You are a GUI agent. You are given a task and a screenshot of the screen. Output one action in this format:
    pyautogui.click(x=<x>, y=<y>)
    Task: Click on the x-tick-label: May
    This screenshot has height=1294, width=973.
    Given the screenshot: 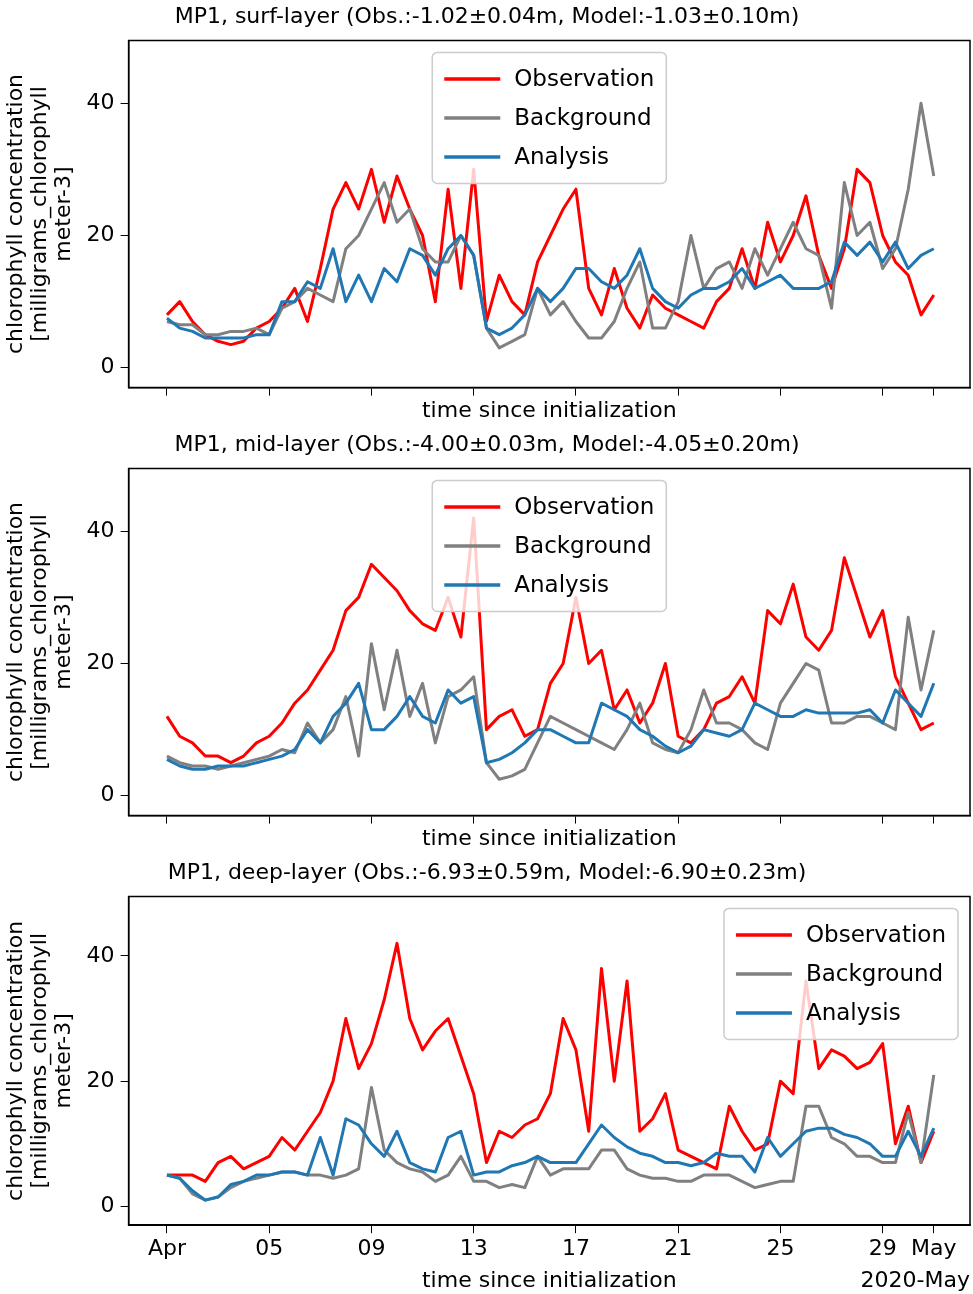 What is the action you would take?
    pyautogui.click(x=934, y=1248)
    